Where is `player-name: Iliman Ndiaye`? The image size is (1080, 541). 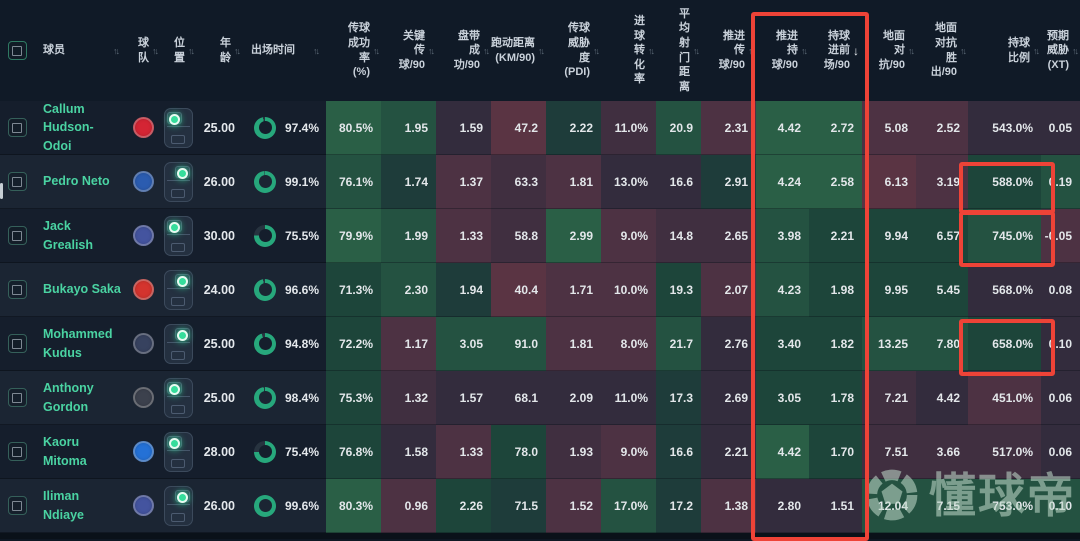 player-name: Iliman Ndiaye is located at coordinates (80, 506).